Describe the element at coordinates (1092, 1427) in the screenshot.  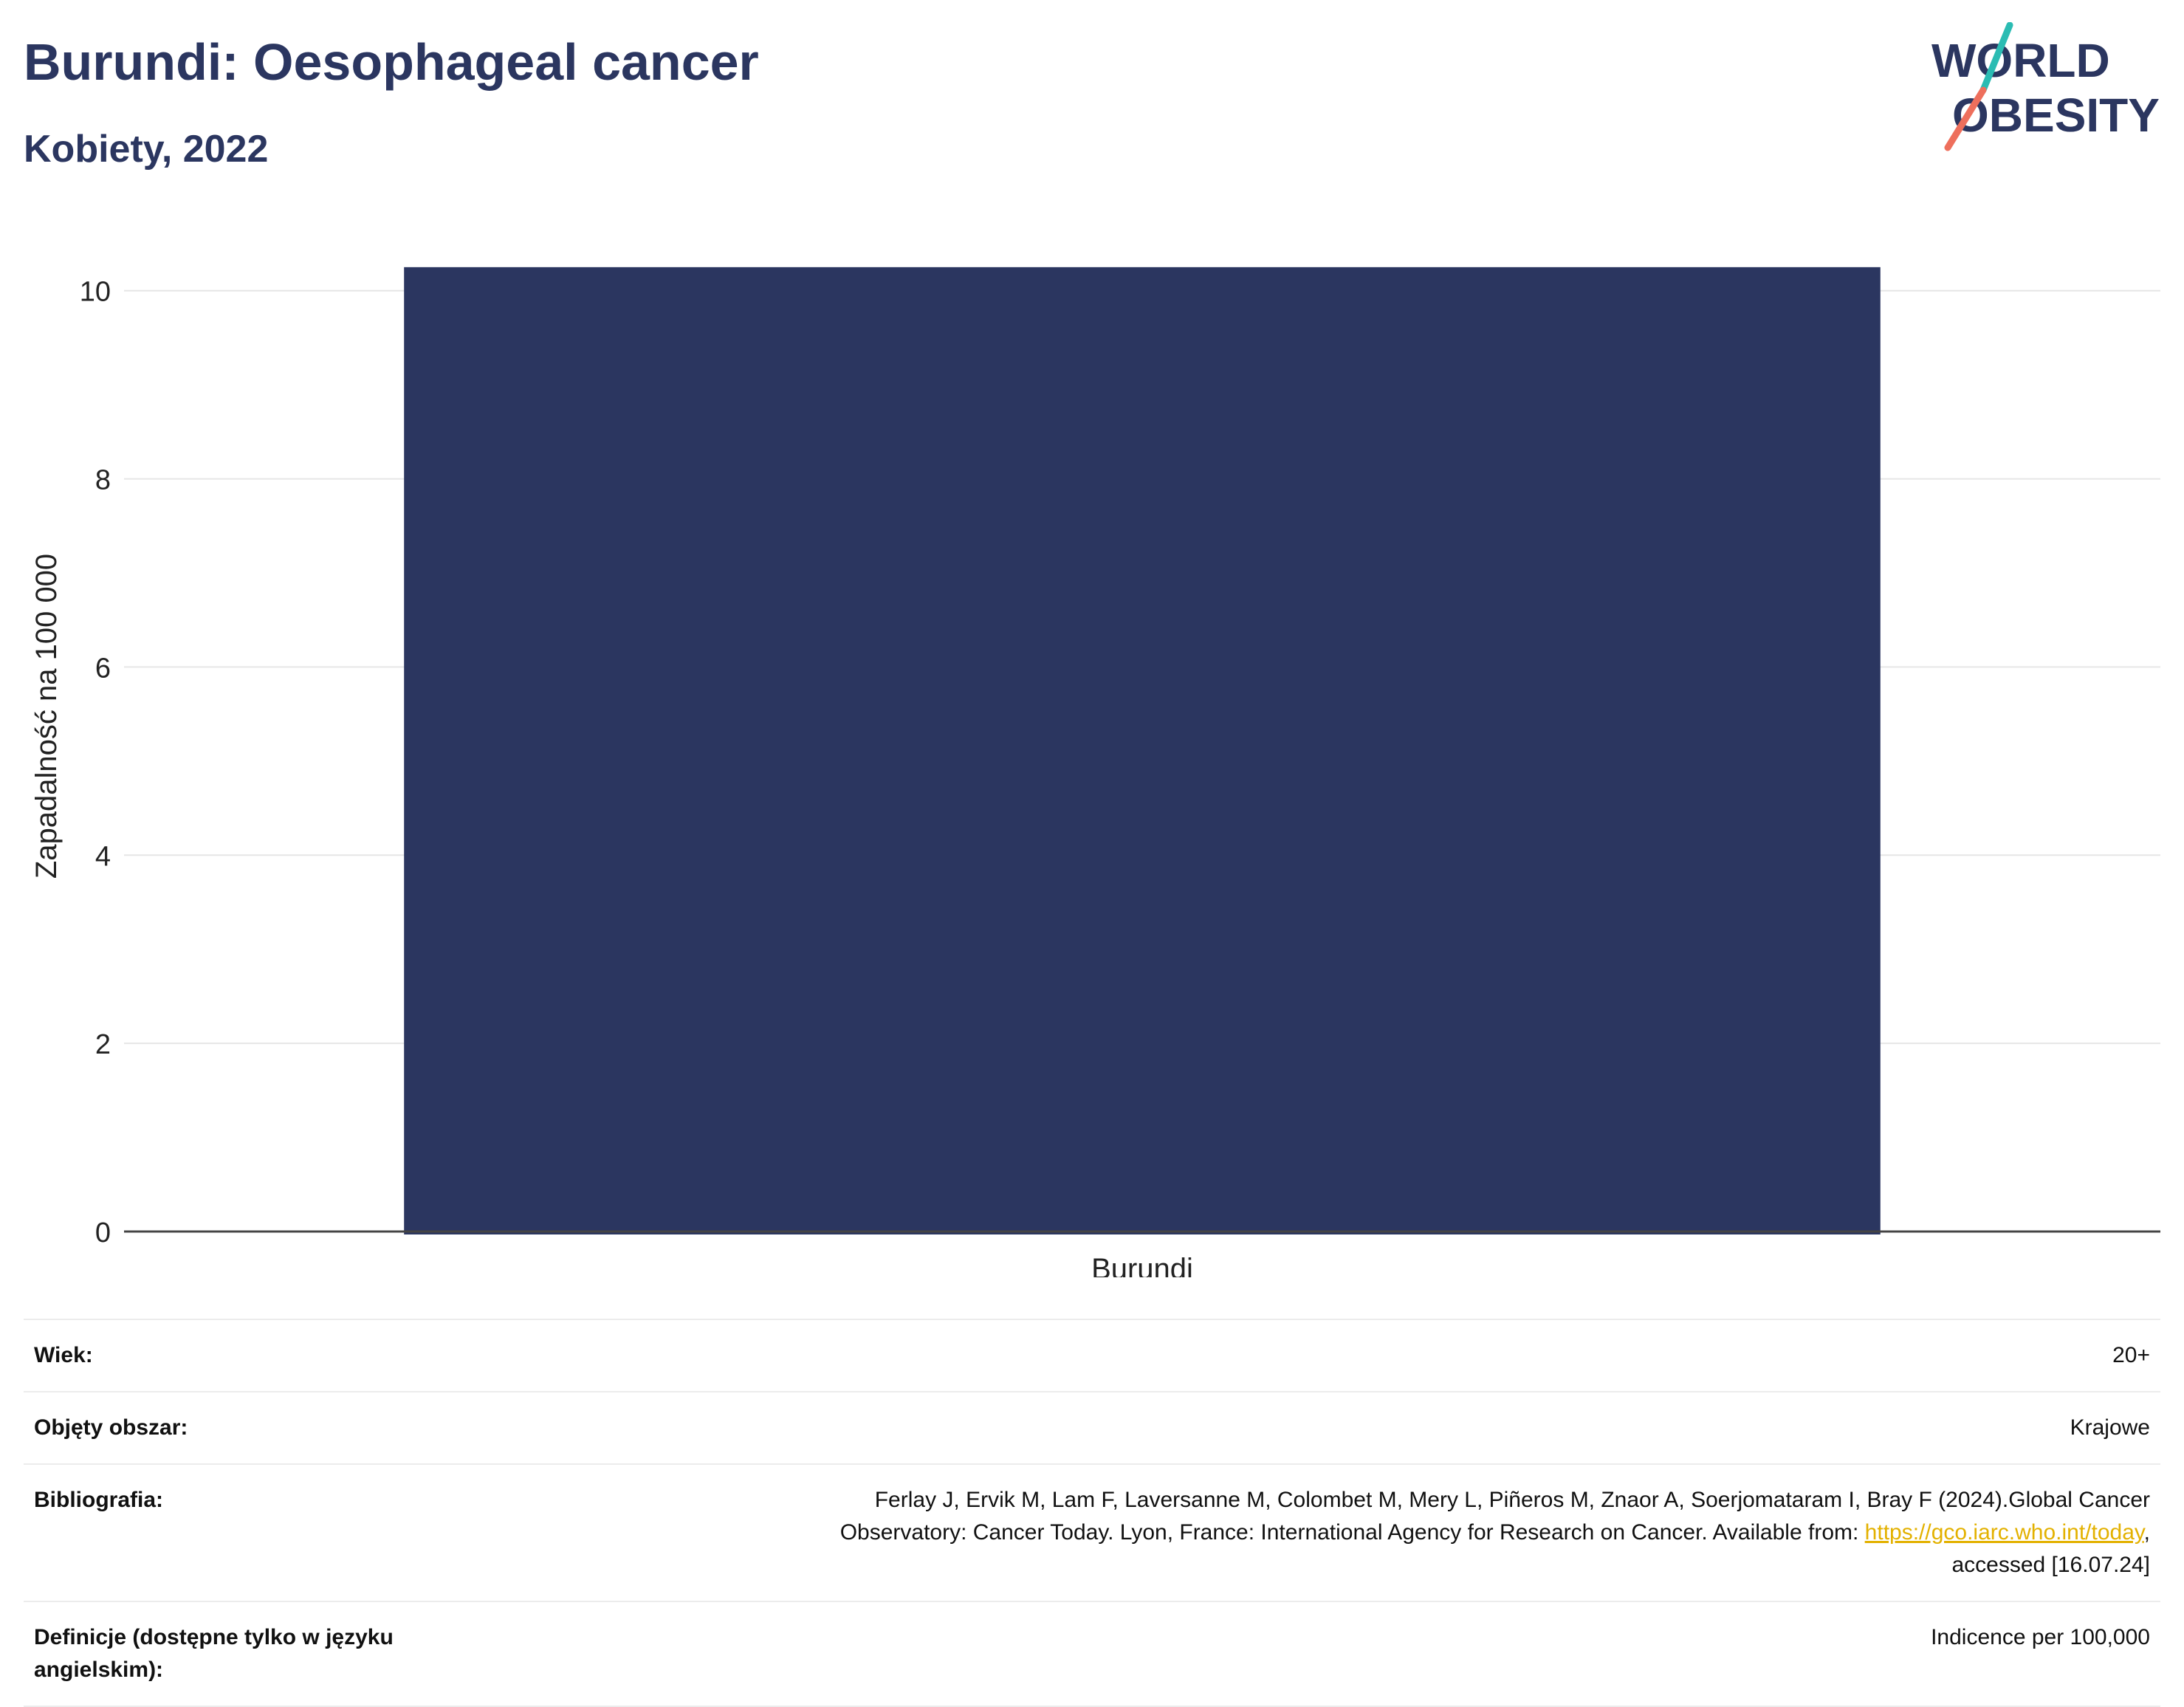
I see `meta-row-area: Objęty obszar: Krajowe` at that location.